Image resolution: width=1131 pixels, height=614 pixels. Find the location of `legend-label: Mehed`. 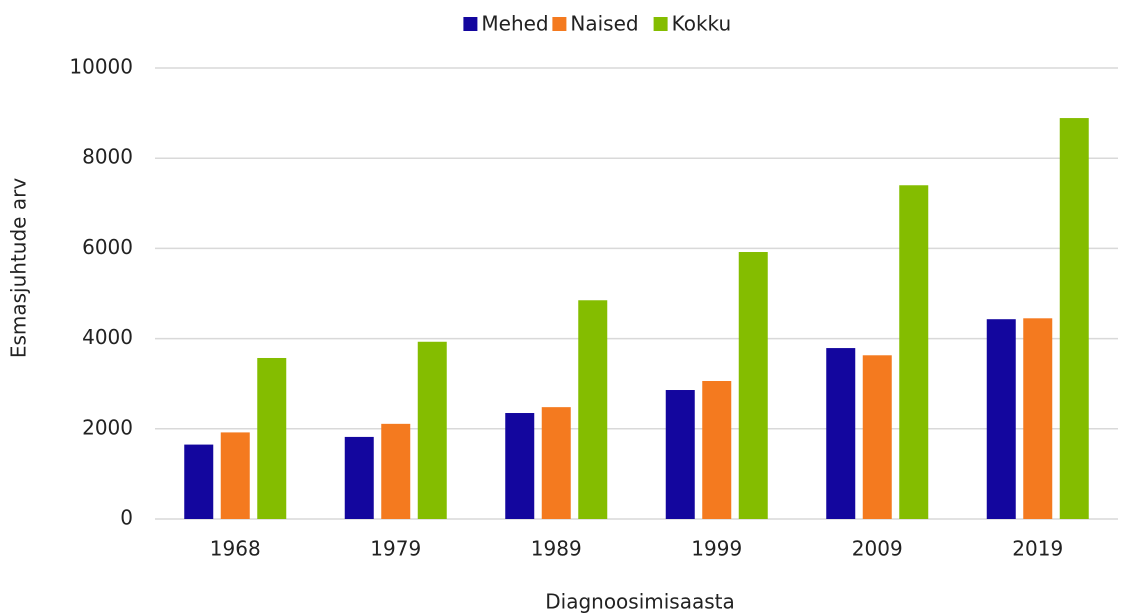

legend-label: Mehed is located at coordinates (514, 24).